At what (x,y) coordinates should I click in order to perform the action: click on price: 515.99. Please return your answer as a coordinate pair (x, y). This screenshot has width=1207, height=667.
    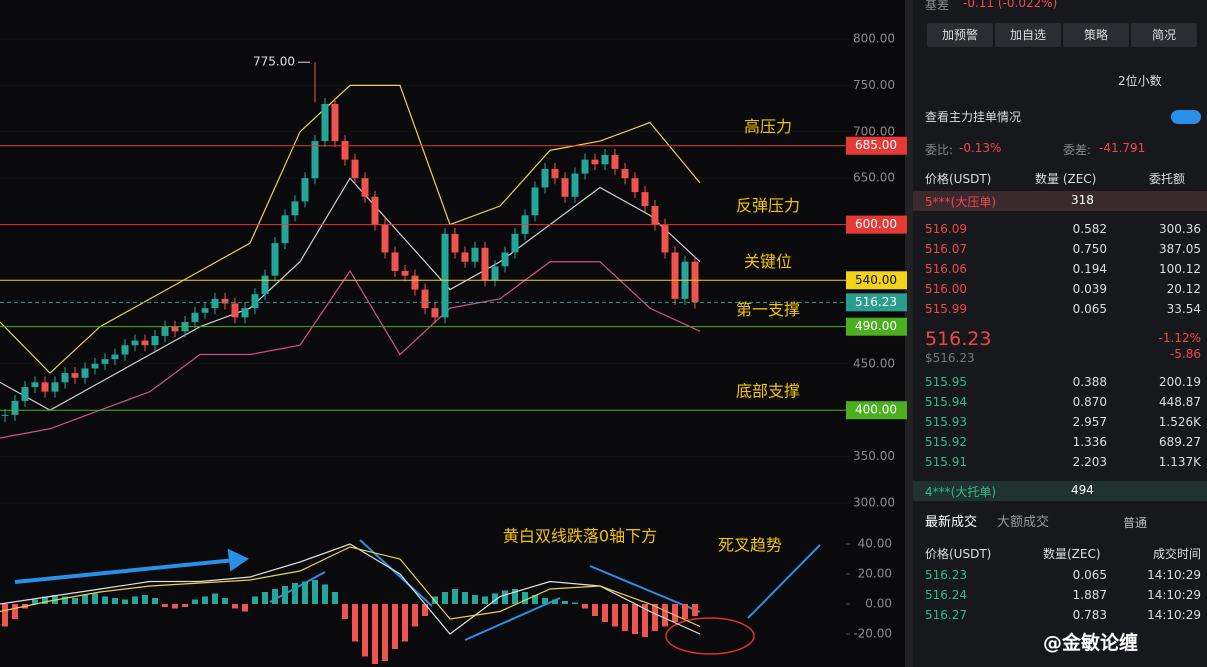
    Looking at the image, I should click on (946, 309).